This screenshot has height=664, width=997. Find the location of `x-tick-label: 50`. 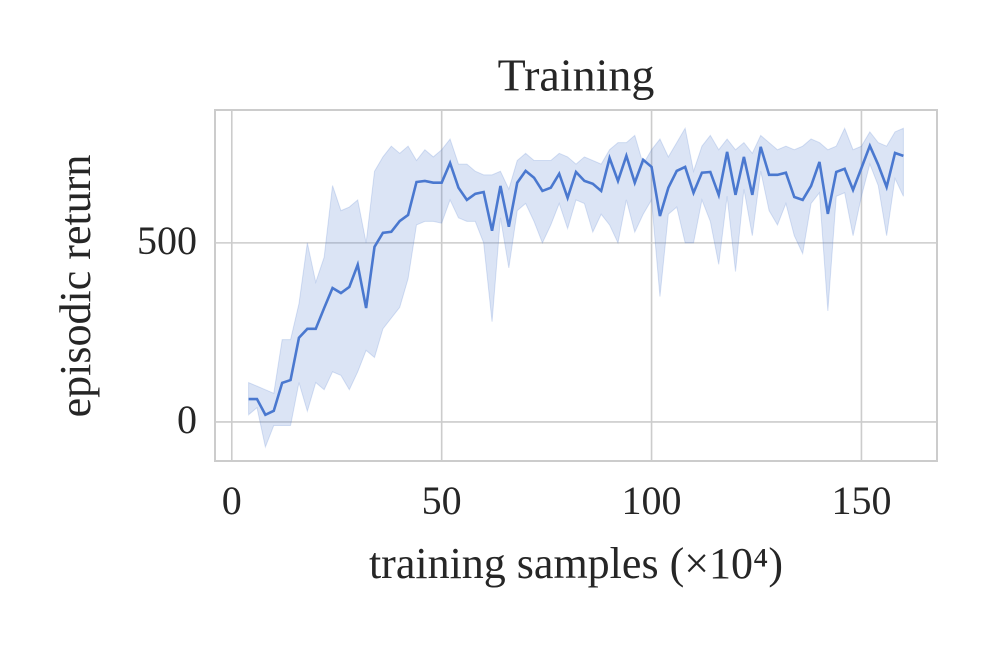

x-tick-label: 50 is located at coordinates (442, 500).